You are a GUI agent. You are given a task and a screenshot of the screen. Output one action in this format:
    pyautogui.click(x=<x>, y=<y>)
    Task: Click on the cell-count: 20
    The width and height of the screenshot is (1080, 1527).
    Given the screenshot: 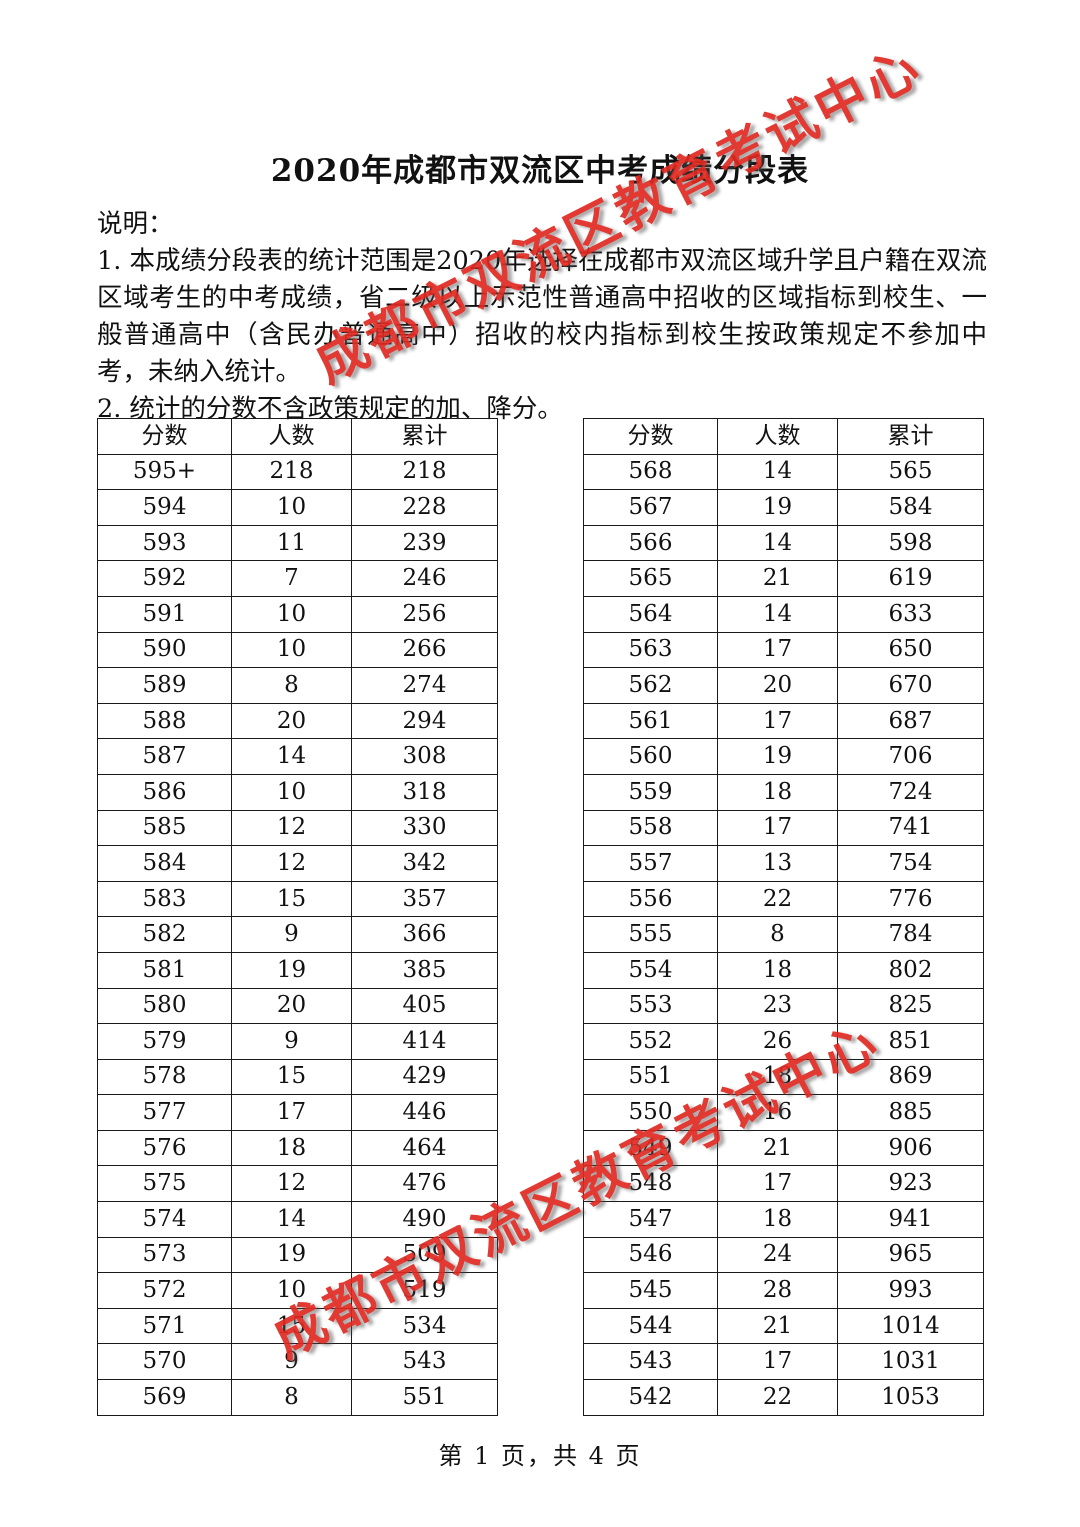 What is the action you would take?
    pyautogui.click(x=291, y=721)
    